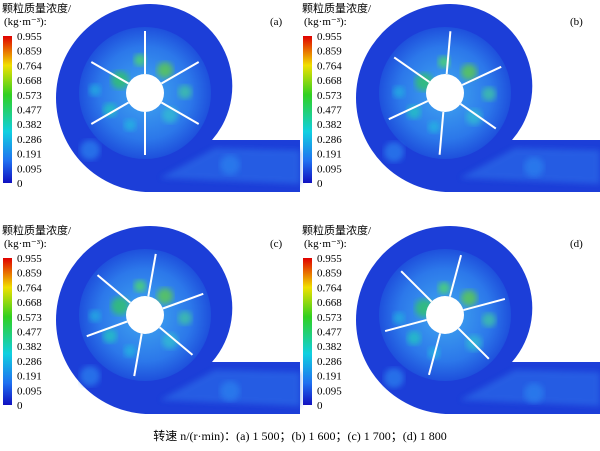  Describe the element at coordinates (576, 244) in the screenshot. I see `panel-label: (d)` at that location.